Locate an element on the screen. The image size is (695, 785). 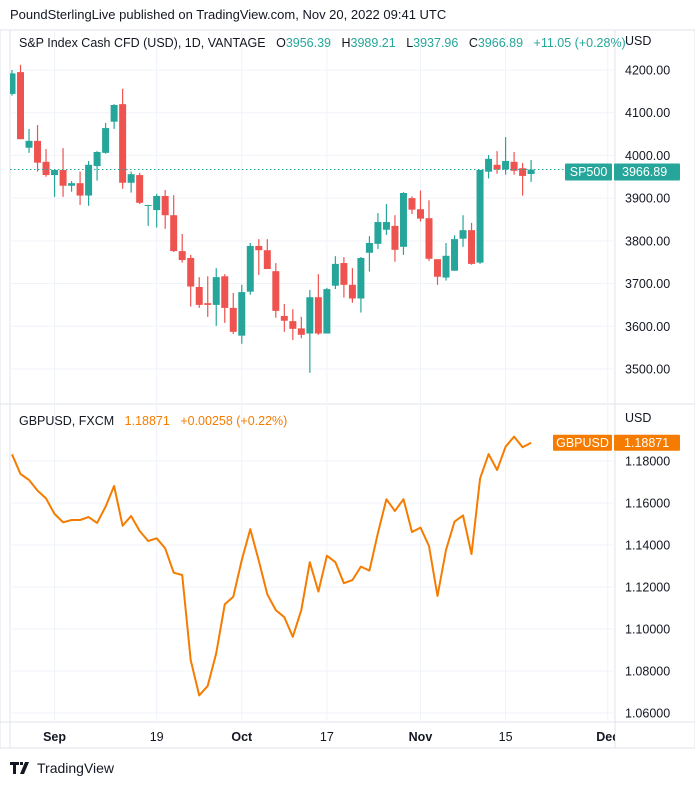
sp500-y-tick: 3800.00 is located at coordinates (647, 241).